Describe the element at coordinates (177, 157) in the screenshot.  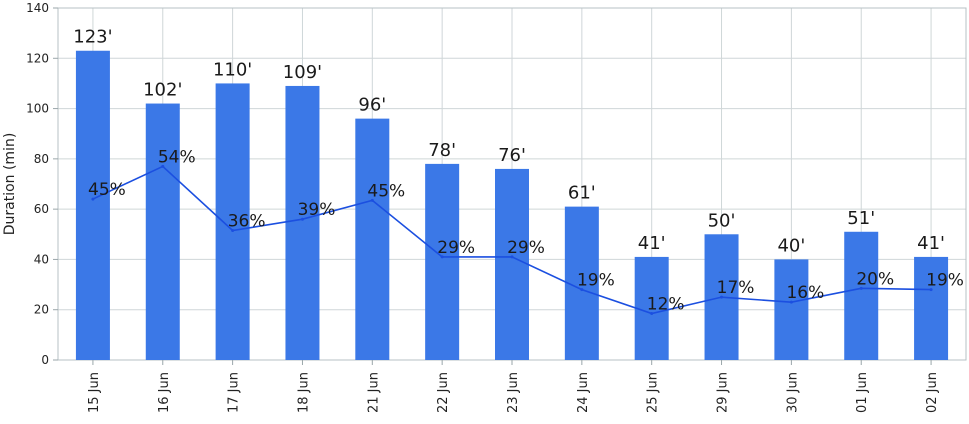
I see `percent-label: 54%` at that location.